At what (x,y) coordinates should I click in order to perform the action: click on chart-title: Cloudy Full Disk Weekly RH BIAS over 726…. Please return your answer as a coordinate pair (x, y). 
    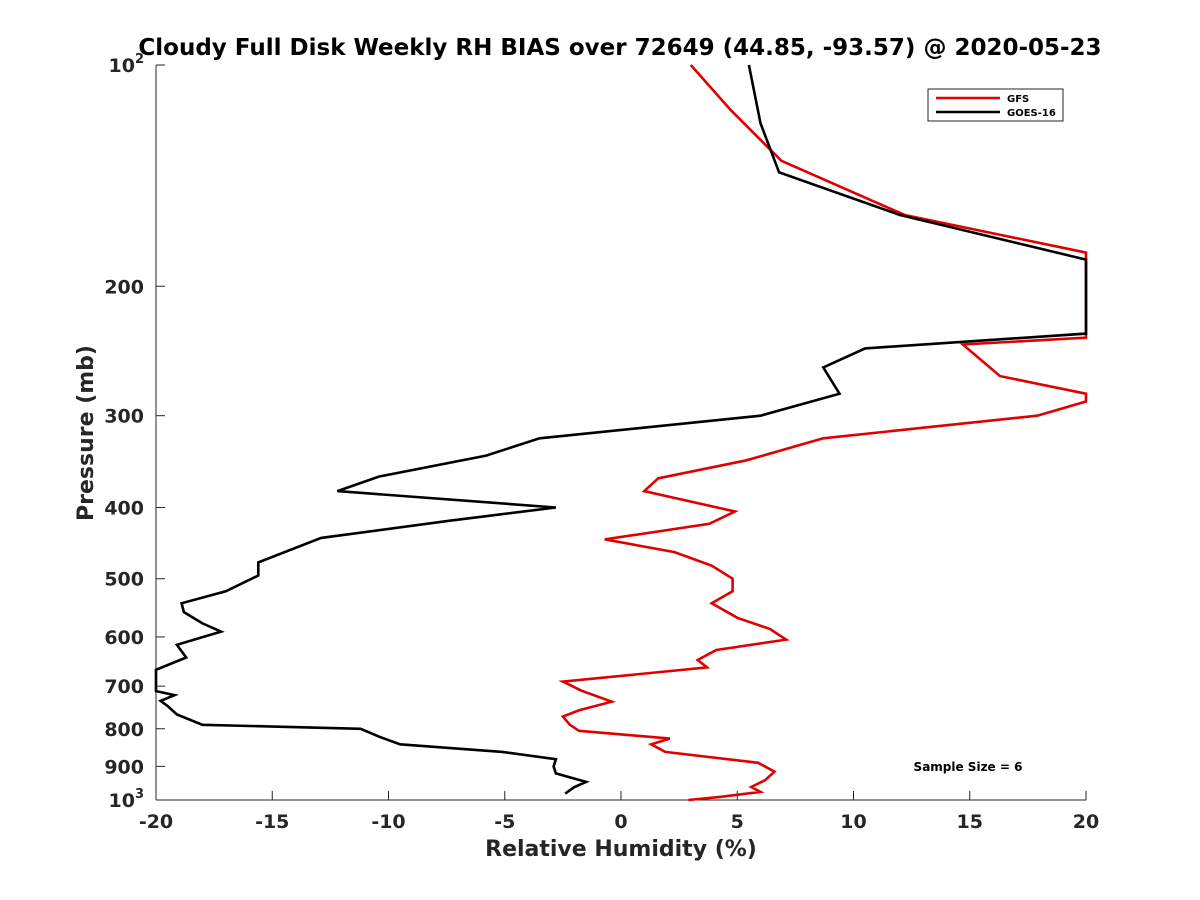
    Looking at the image, I should click on (619, 48).